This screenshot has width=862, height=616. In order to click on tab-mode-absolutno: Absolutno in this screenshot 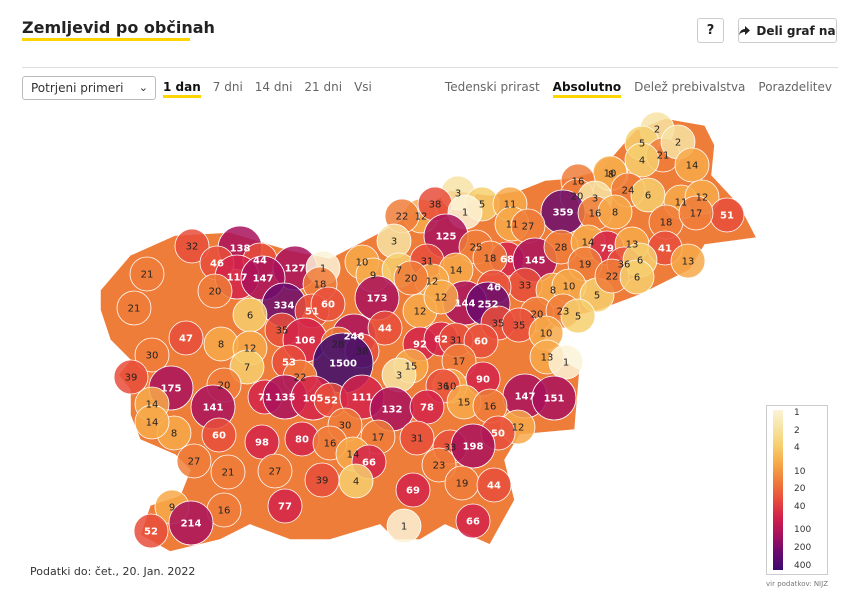, I will do `click(587, 89)`.